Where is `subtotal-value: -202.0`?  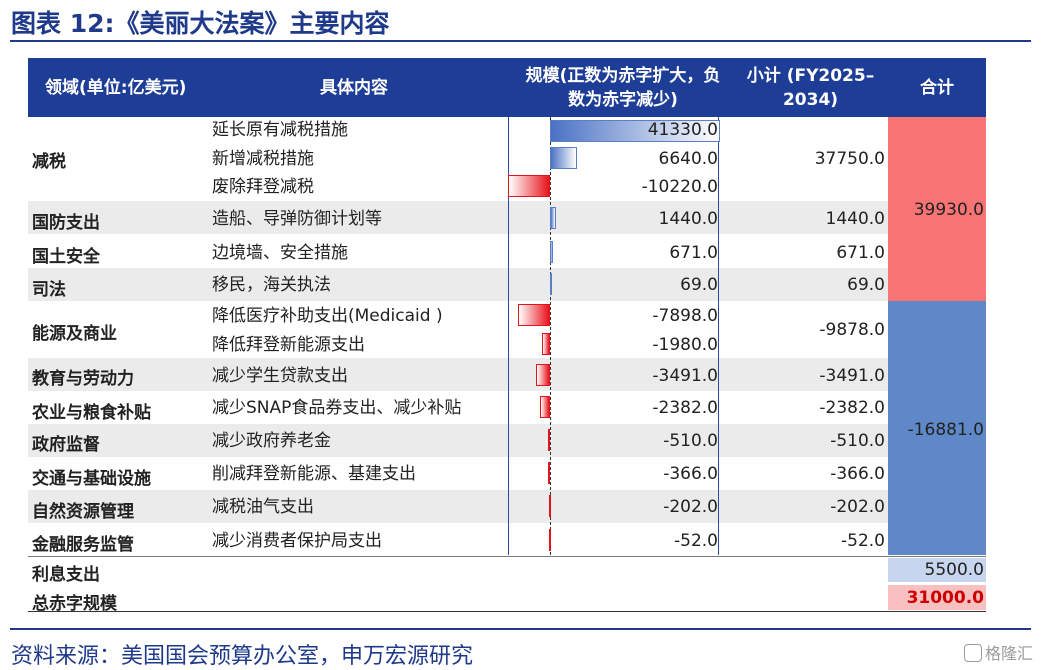
subtotal-value: -202.0 is located at coordinates (857, 507).